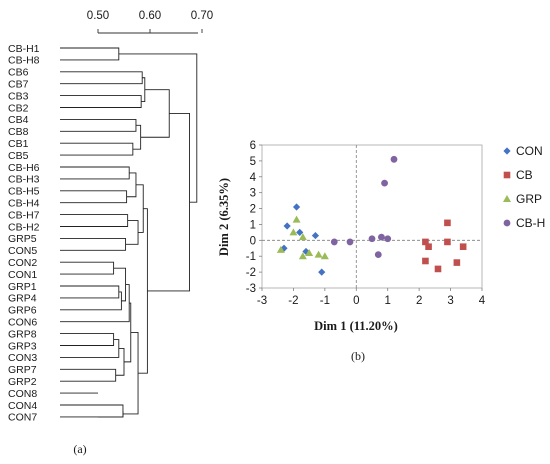  I want to click on x-tick-label: -3, so click(262, 301).